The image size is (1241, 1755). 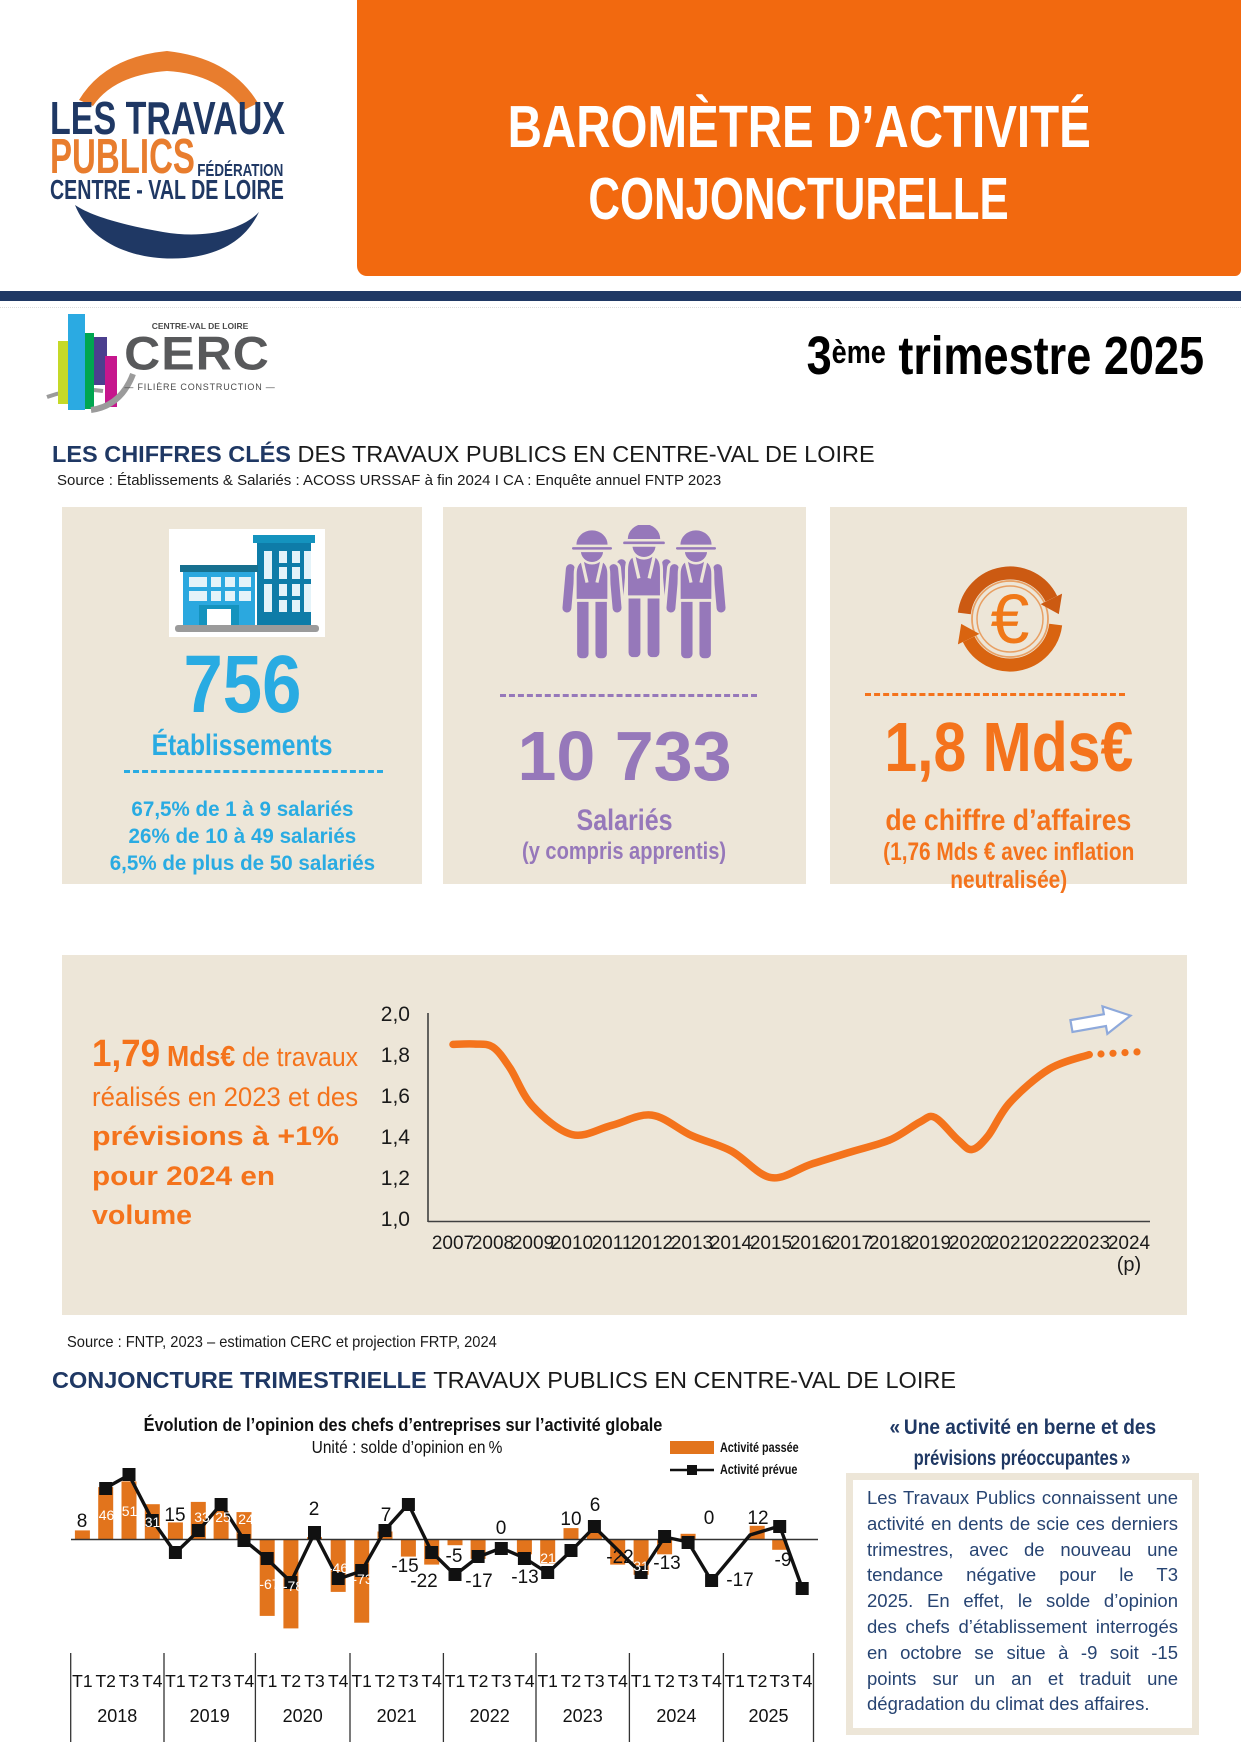 I want to click on svg-text: Activité prévue, so click(x=759, y=1469).